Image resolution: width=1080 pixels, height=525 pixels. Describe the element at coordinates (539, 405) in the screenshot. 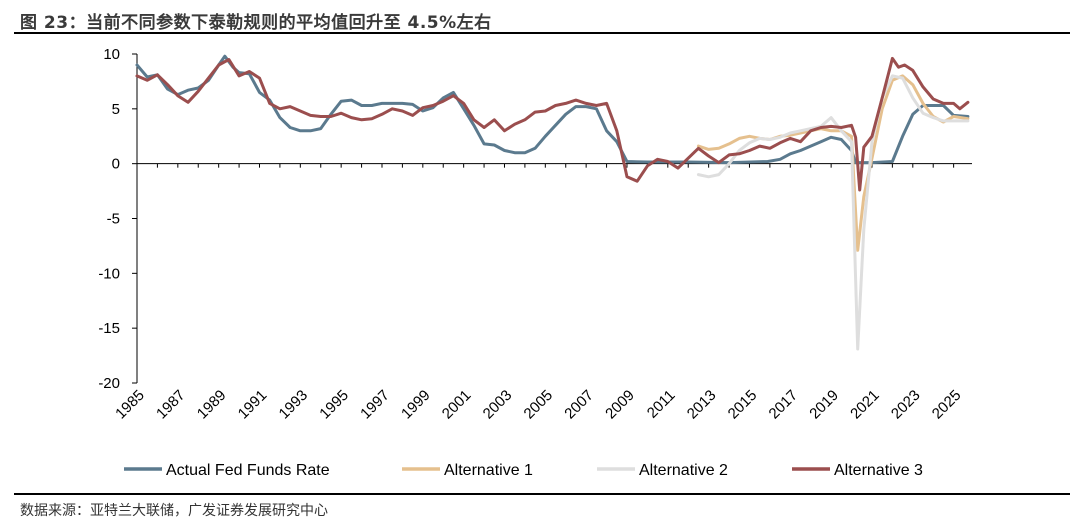

I see `x-tick-label: 2005` at that location.